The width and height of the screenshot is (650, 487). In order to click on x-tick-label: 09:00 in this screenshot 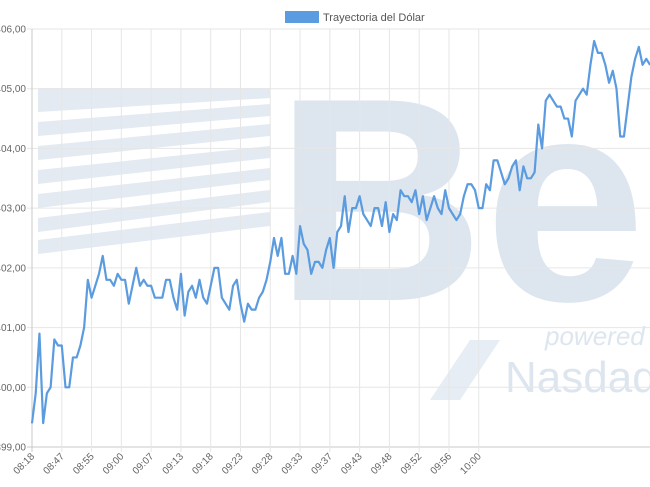, I will do `click(114, 464)`.